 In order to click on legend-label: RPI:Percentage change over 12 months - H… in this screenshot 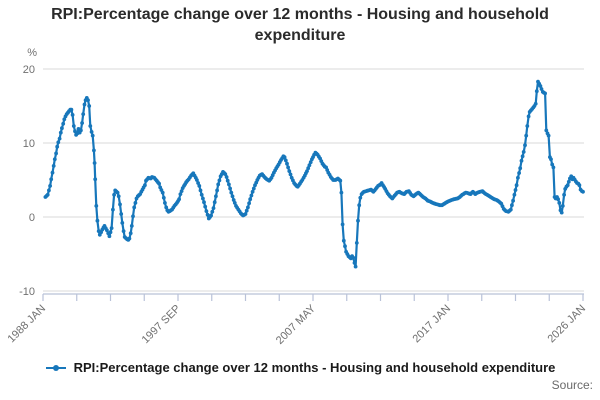, I will do `click(314, 367)`.